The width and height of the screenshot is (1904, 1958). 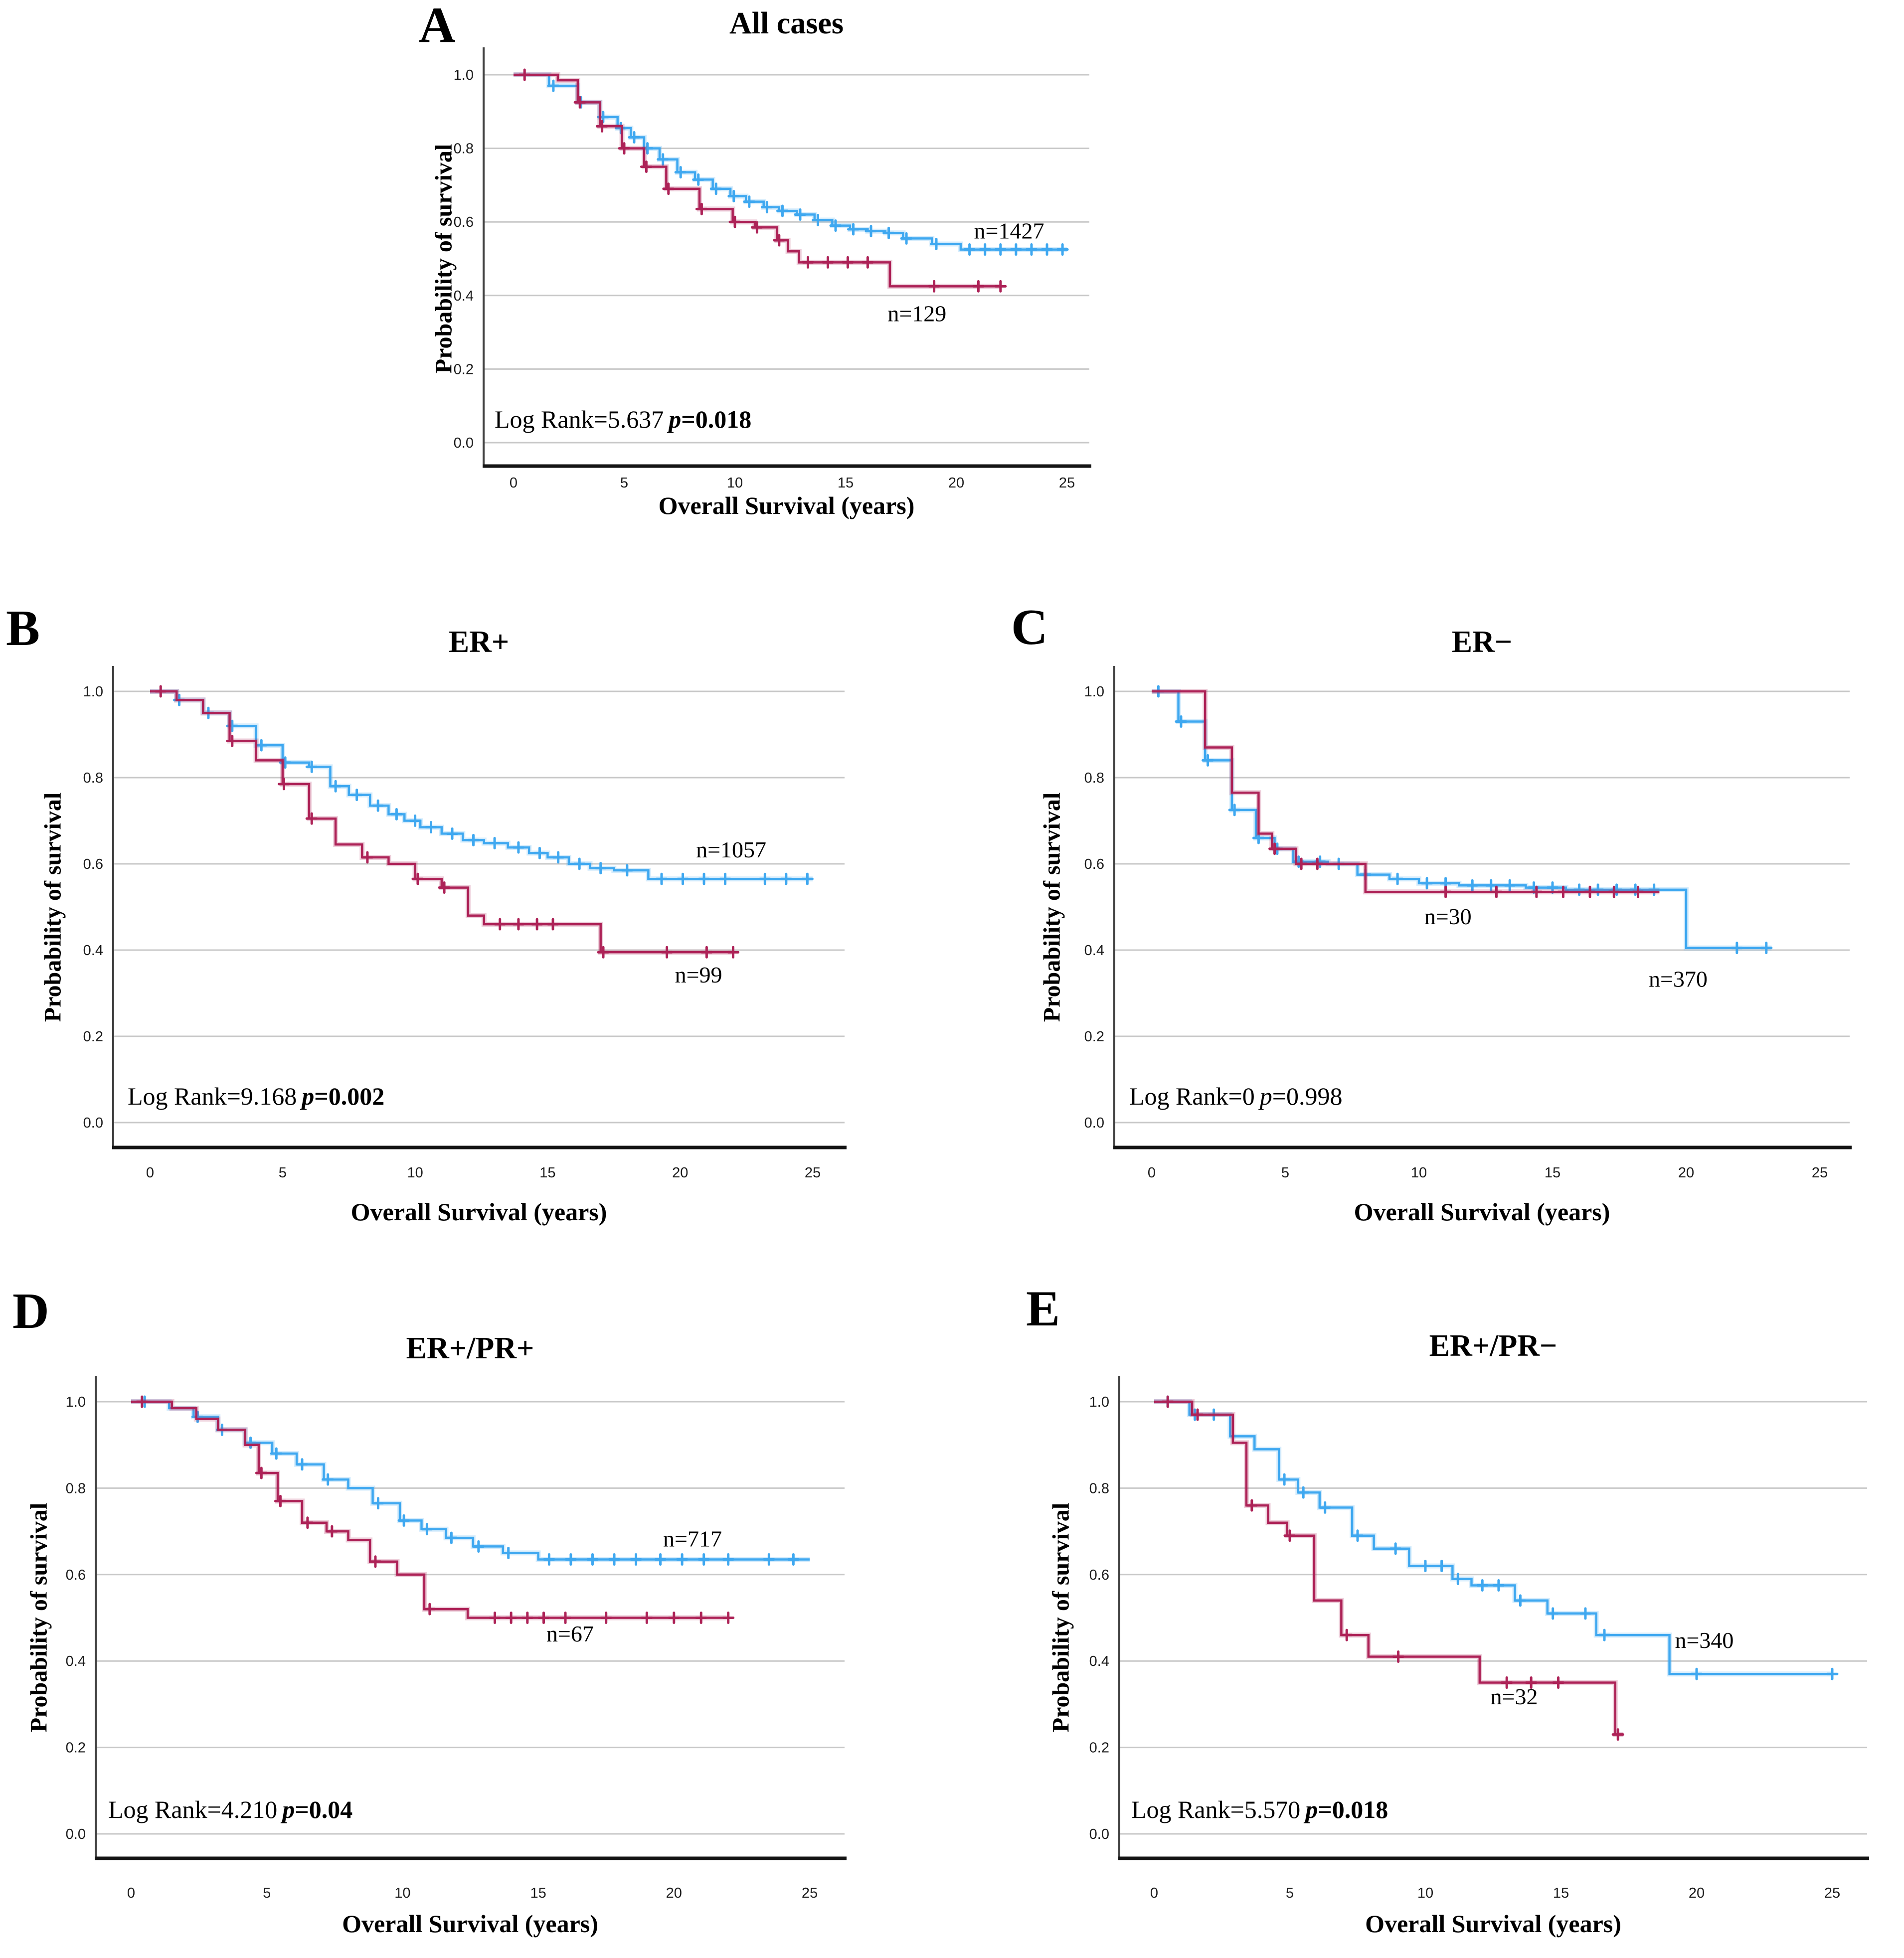 I want to click on series-n-label: n=67, so click(x=570, y=1633).